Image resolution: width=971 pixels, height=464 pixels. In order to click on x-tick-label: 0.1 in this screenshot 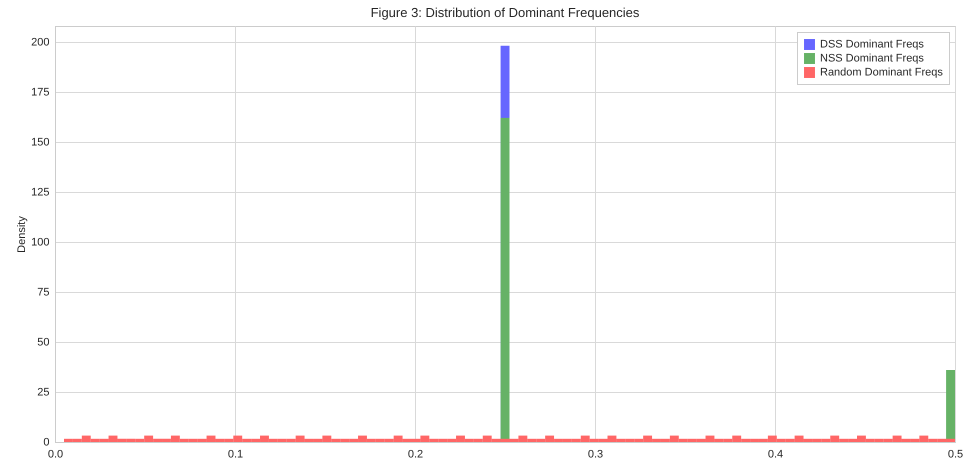, I will do `click(236, 454)`.